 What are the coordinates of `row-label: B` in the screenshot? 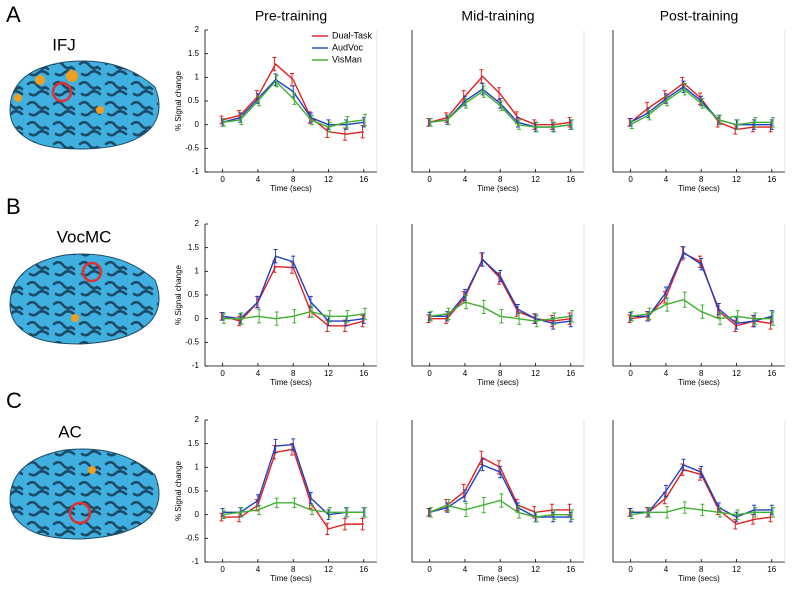 It's located at (13, 206).